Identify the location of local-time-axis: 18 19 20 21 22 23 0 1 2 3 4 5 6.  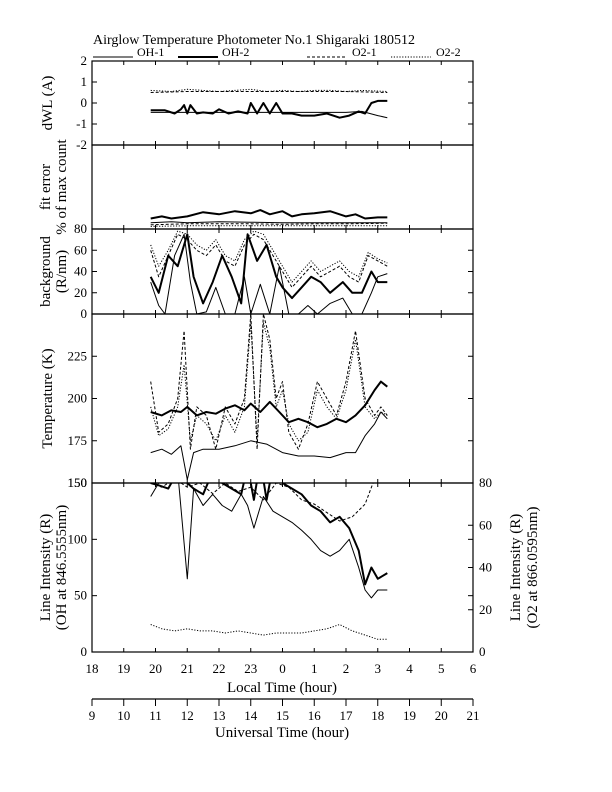
(281, 668).